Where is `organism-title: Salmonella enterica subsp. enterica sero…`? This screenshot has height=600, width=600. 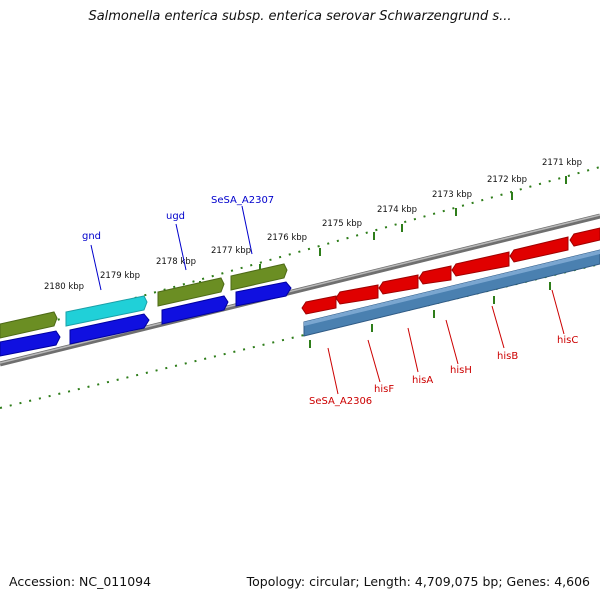 organism-title: Salmonella enterica subsp. enterica sero… is located at coordinates (300, 16).